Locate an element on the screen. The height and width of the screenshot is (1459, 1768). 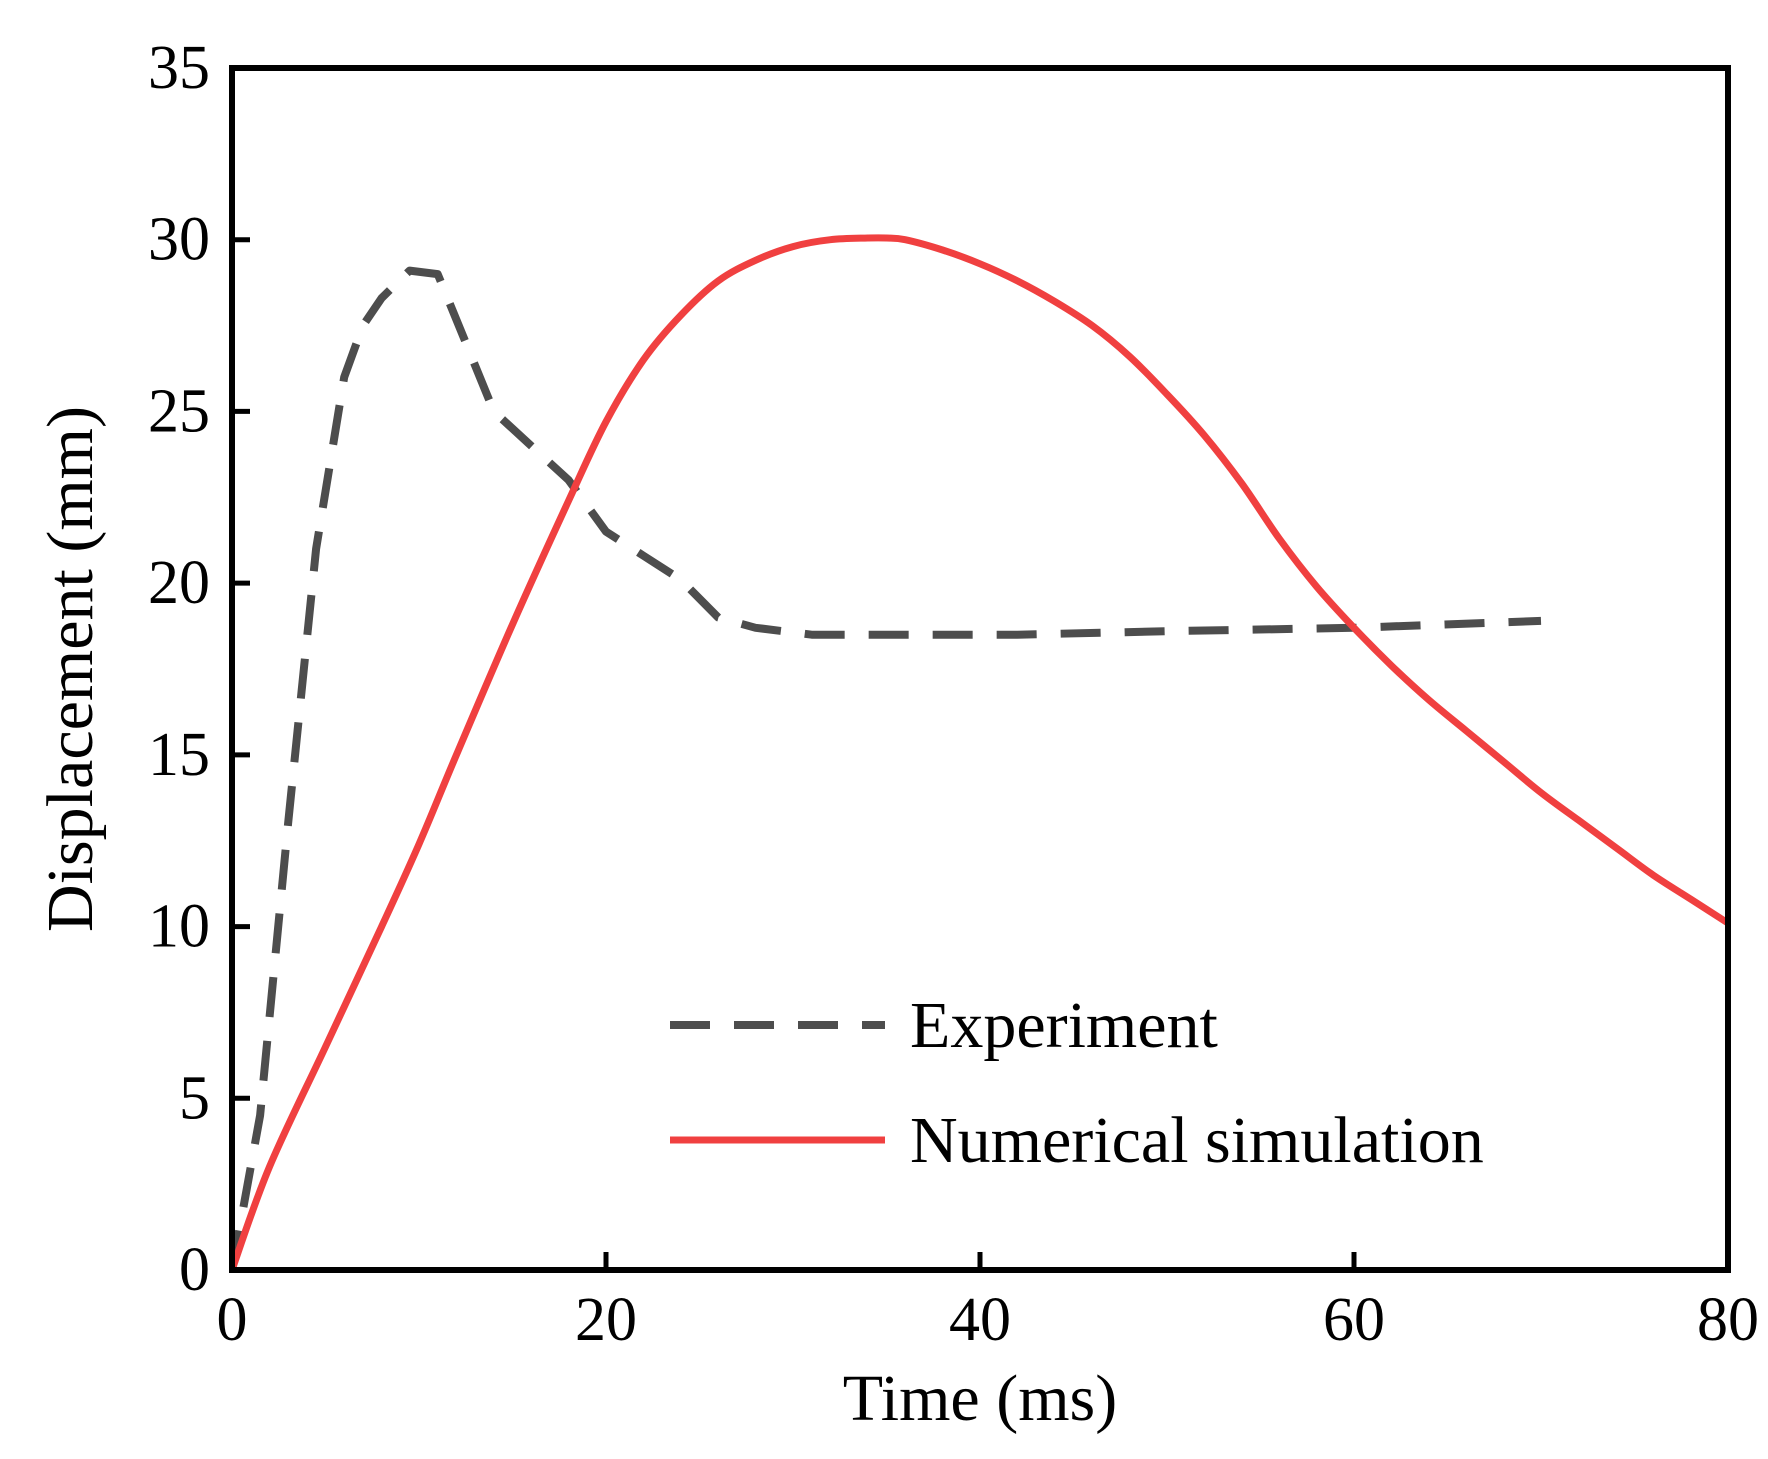
y-tick-label: 10 is located at coordinates (179, 927).